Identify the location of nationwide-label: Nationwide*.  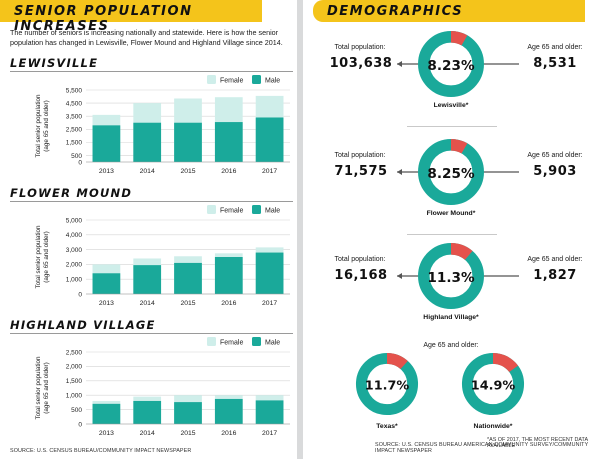
(493, 426).